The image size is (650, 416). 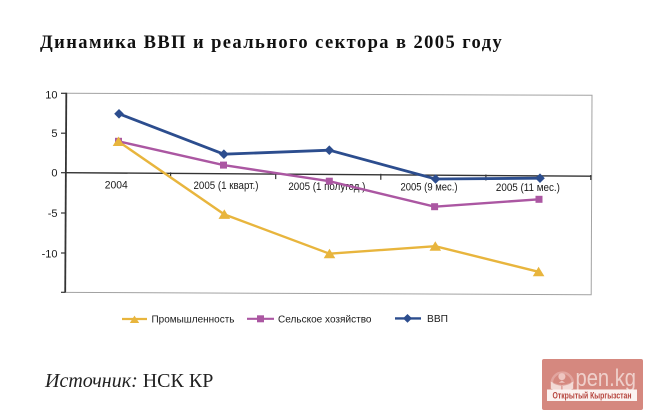 I want to click on svg-text: pen.kg, so click(x=606, y=378).